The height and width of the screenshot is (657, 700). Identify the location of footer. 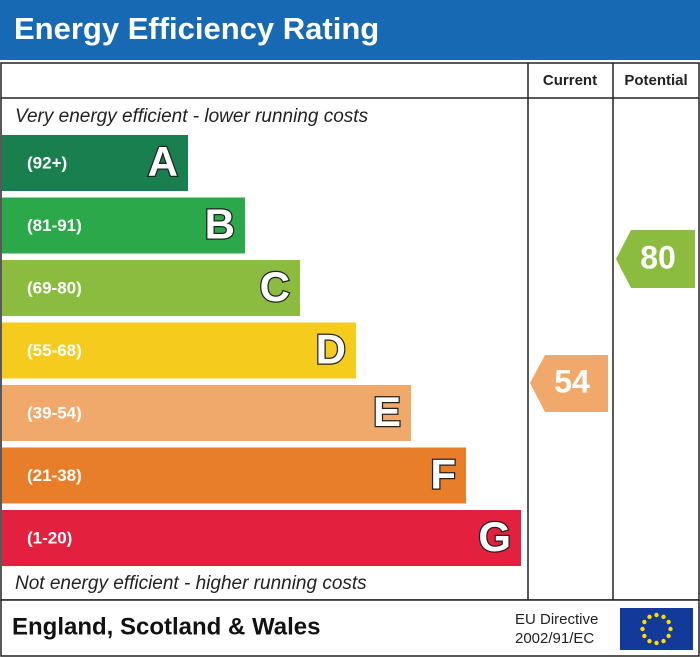
(350, 628).